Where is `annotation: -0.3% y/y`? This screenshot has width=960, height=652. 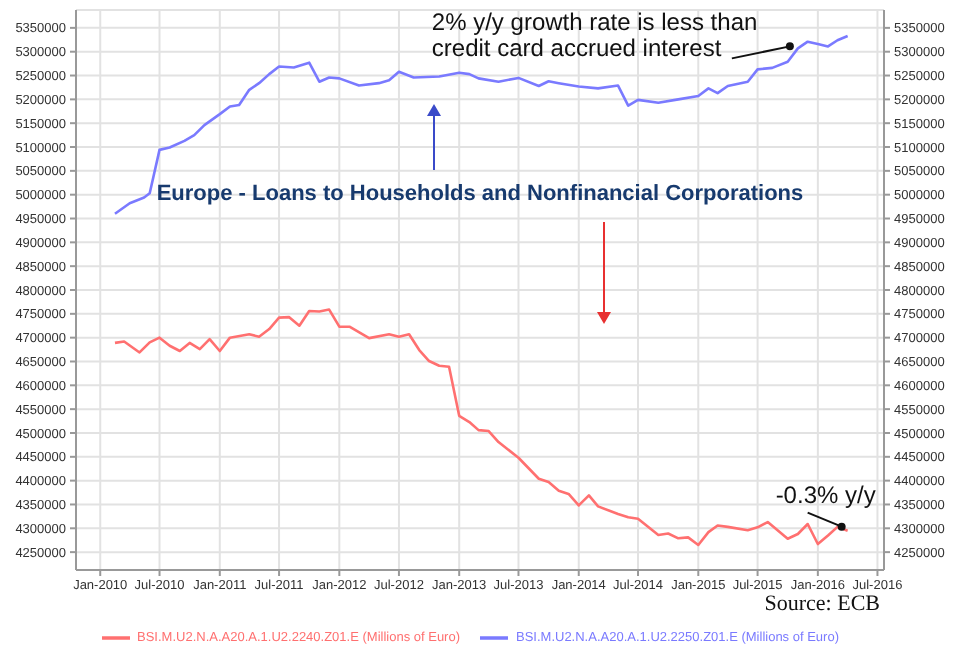 annotation: -0.3% y/y is located at coordinates (825, 494).